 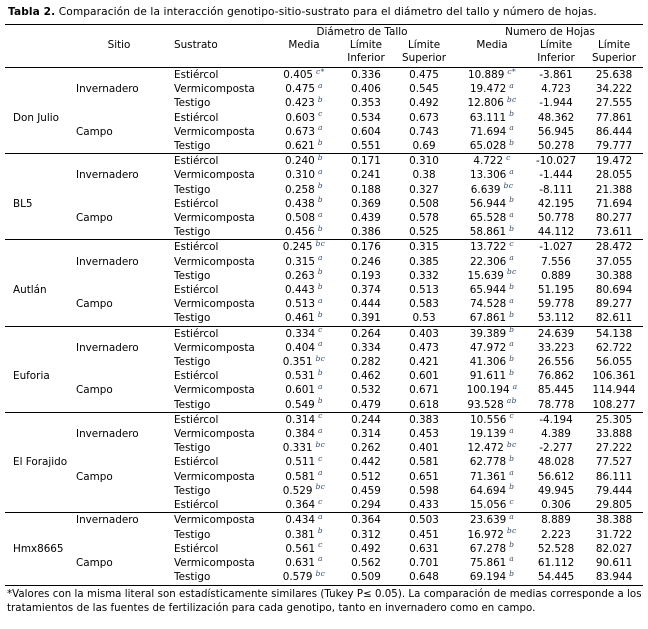 What do you see at coordinates (556, 419) in the screenshot?
I see `hojas-lim-inf-cell: -4.194` at bounding box center [556, 419].